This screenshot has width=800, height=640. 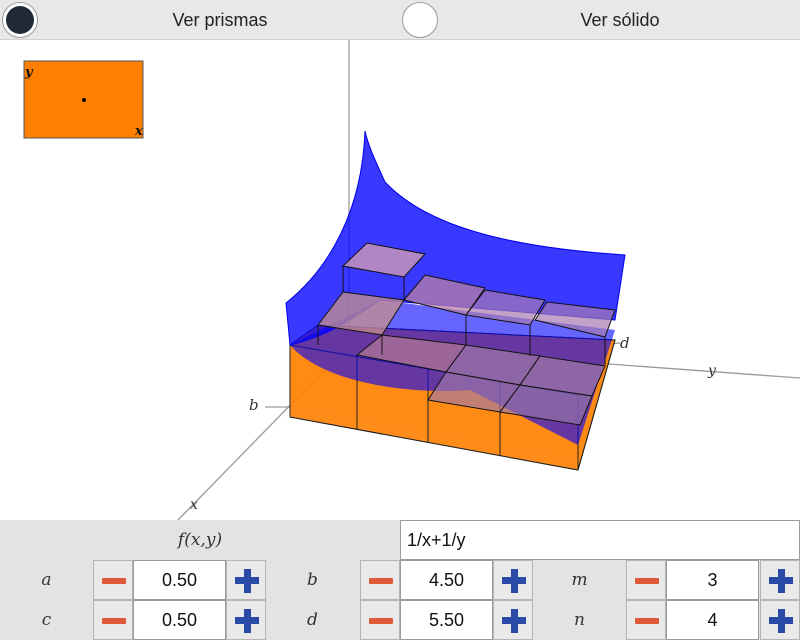 I want to click on m-minus-button, so click(x=646, y=580).